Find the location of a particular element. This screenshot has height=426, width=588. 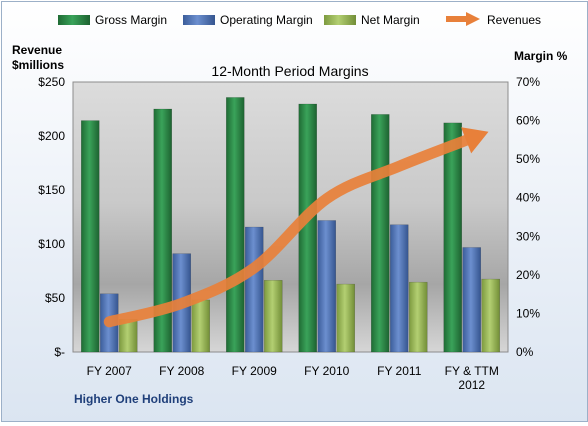

y-right-tick-label: 40% is located at coordinates (528, 198).